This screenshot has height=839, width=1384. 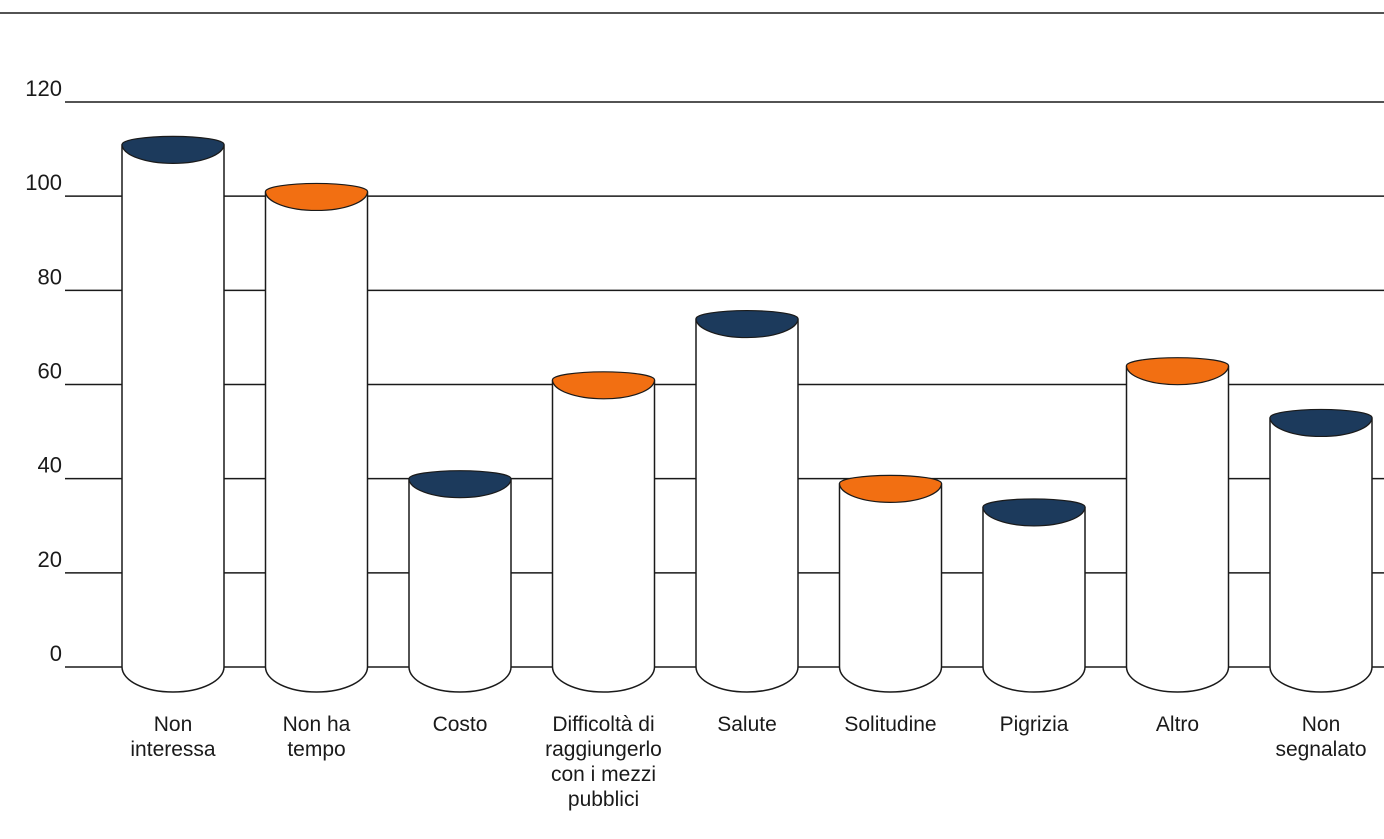 What do you see at coordinates (173, 737) in the screenshot?
I see `category-label: Non interessa` at bounding box center [173, 737].